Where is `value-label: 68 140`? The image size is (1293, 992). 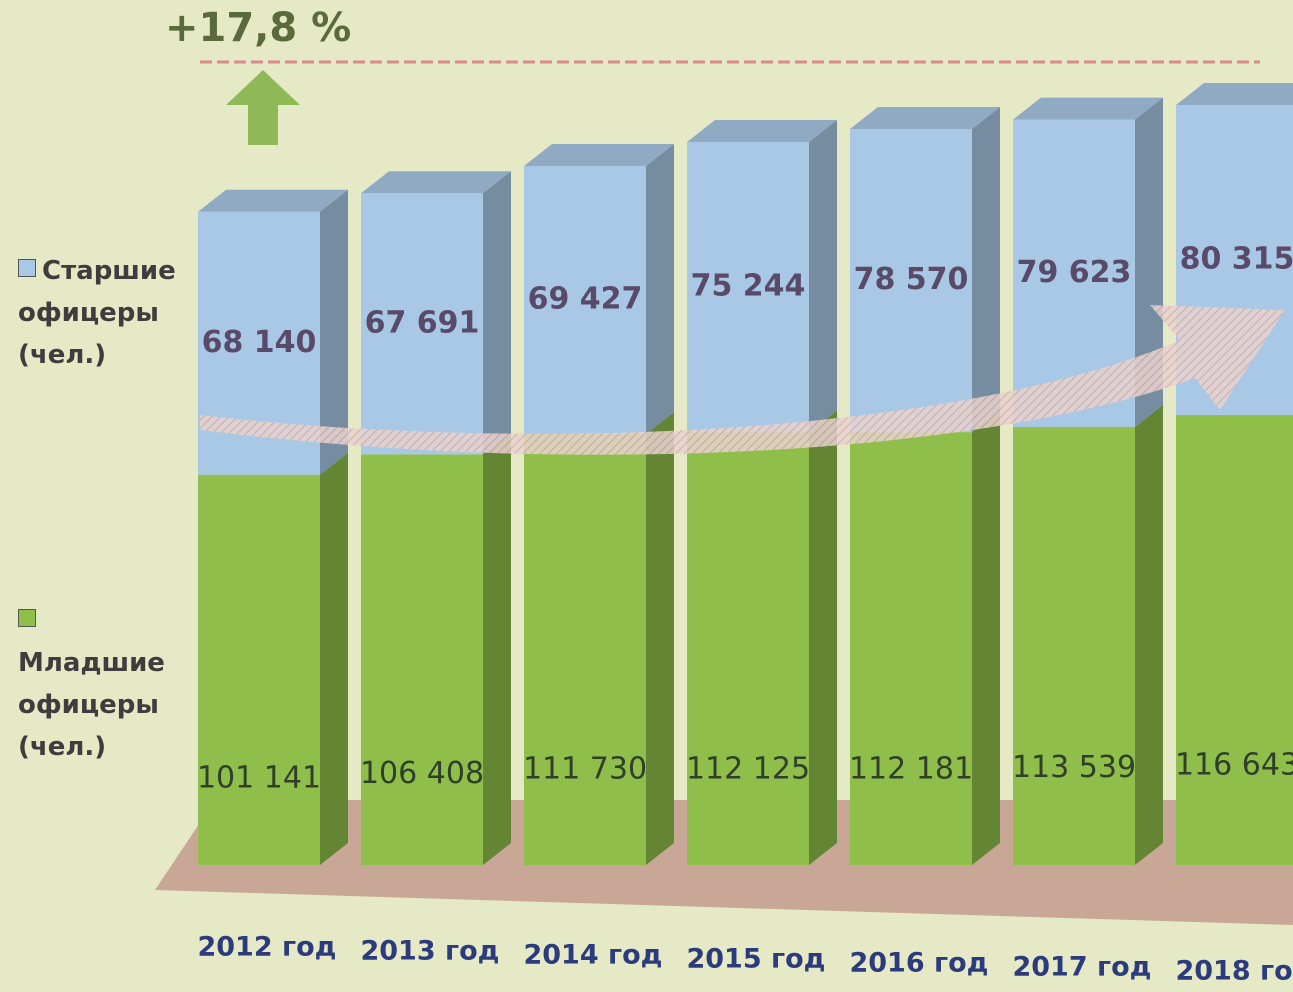 value-label: 68 140 is located at coordinates (259, 342).